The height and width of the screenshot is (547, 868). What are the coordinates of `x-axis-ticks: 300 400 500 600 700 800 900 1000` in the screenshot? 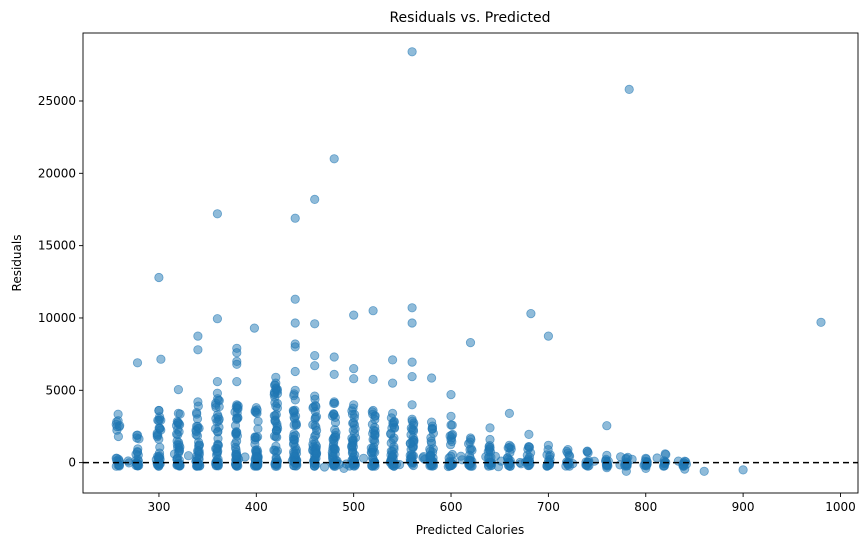 It's located at (501, 503).